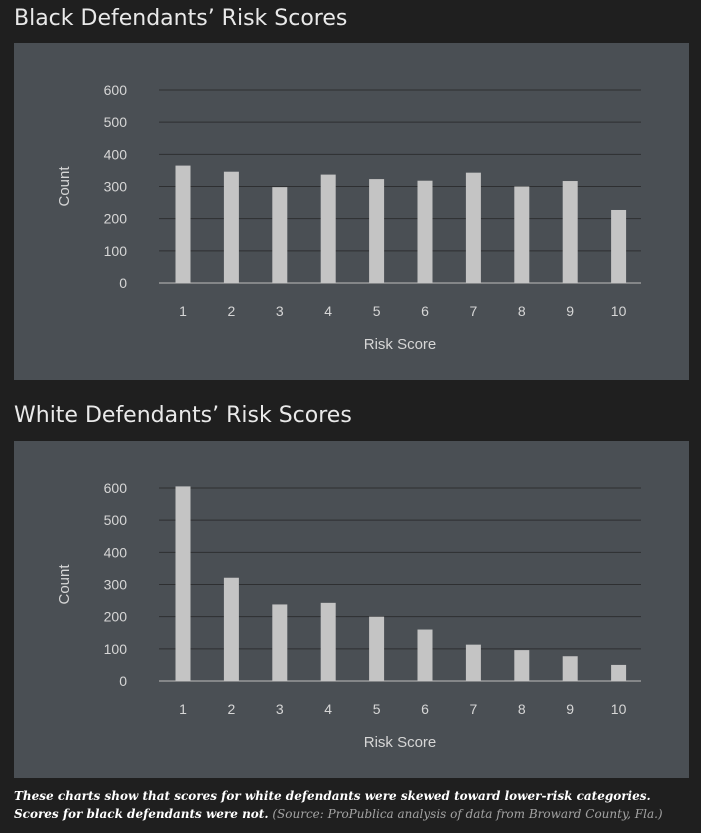 Image resolution: width=701 pixels, height=833 pixels. Describe the element at coordinates (232, 709) in the screenshot. I see `chart-2-x-tick-label: 2` at that location.